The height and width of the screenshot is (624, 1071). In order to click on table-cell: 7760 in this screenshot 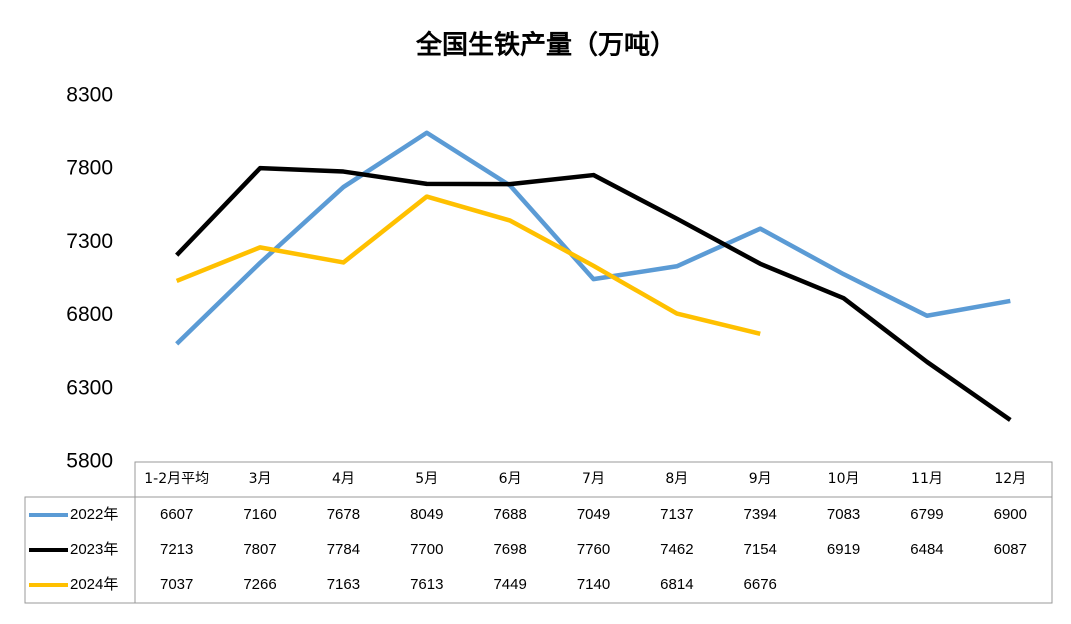, I will do `click(593, 549)`.